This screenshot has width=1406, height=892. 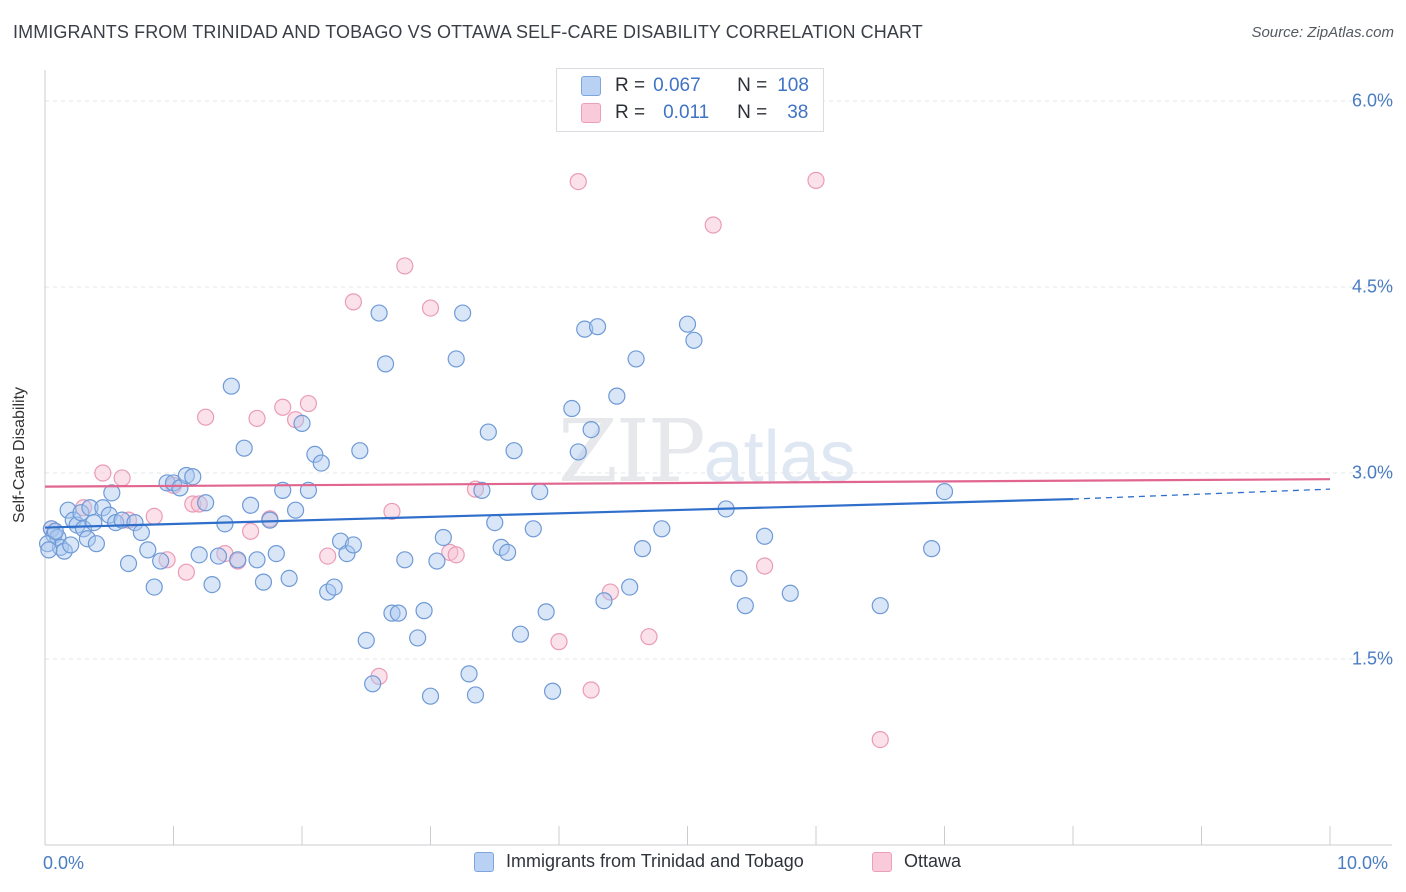 I want to click on trendline-trinidad, so click(x=559, y=513).